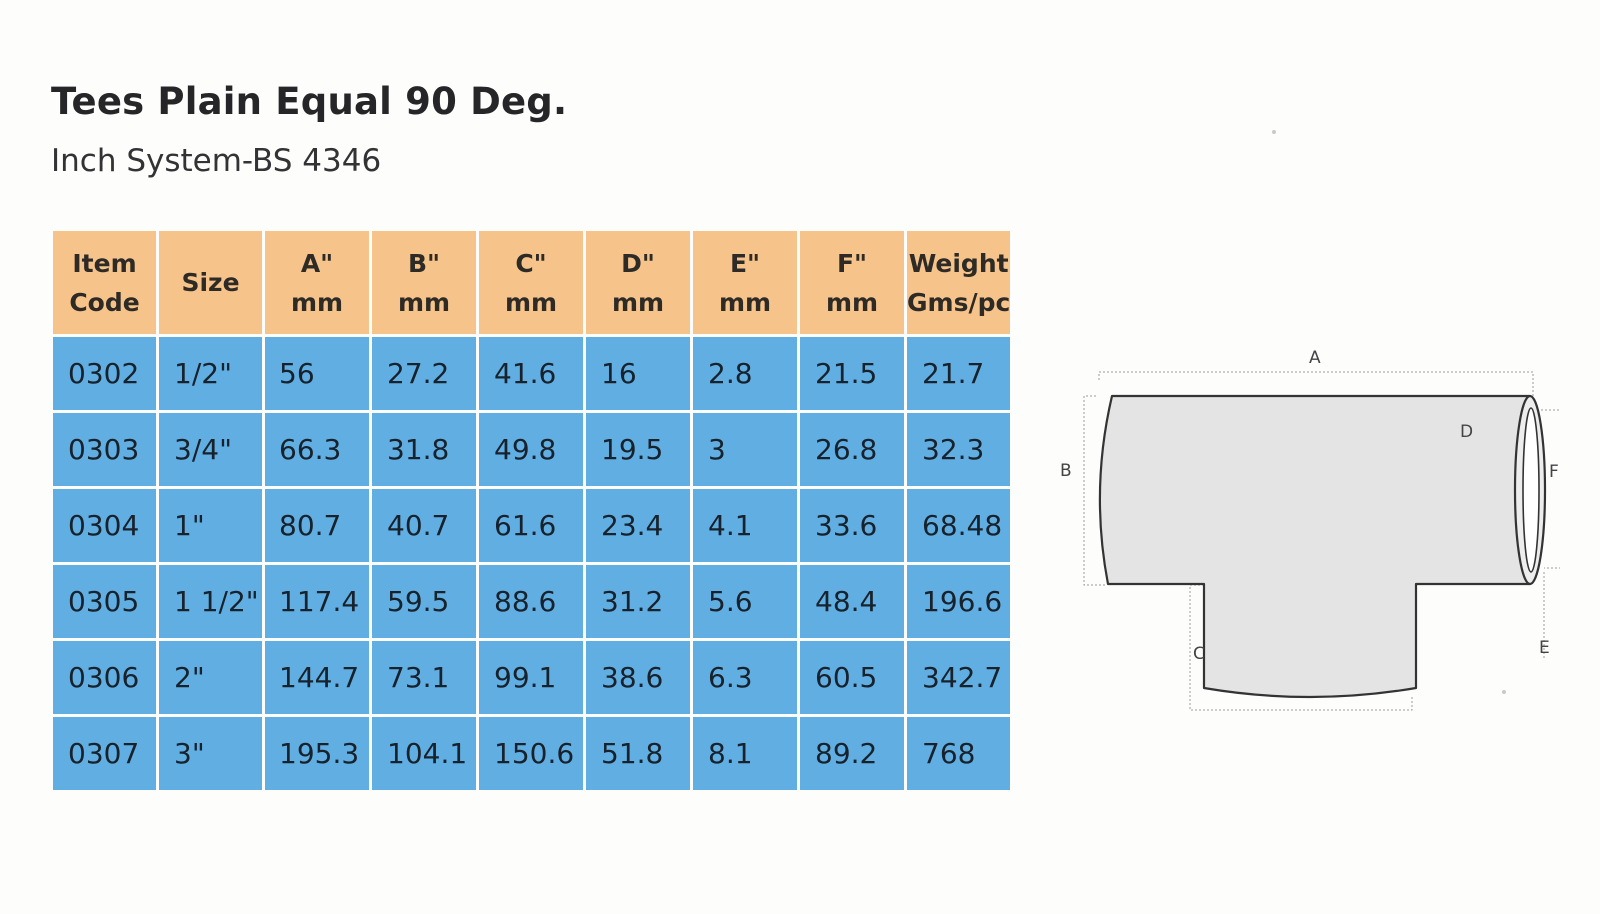 The width and height of the screenshot is (1600, 914). Describe the element at coordinates (959, 525) in the screenshot. I see `cell-weight: 68.48` at that location.